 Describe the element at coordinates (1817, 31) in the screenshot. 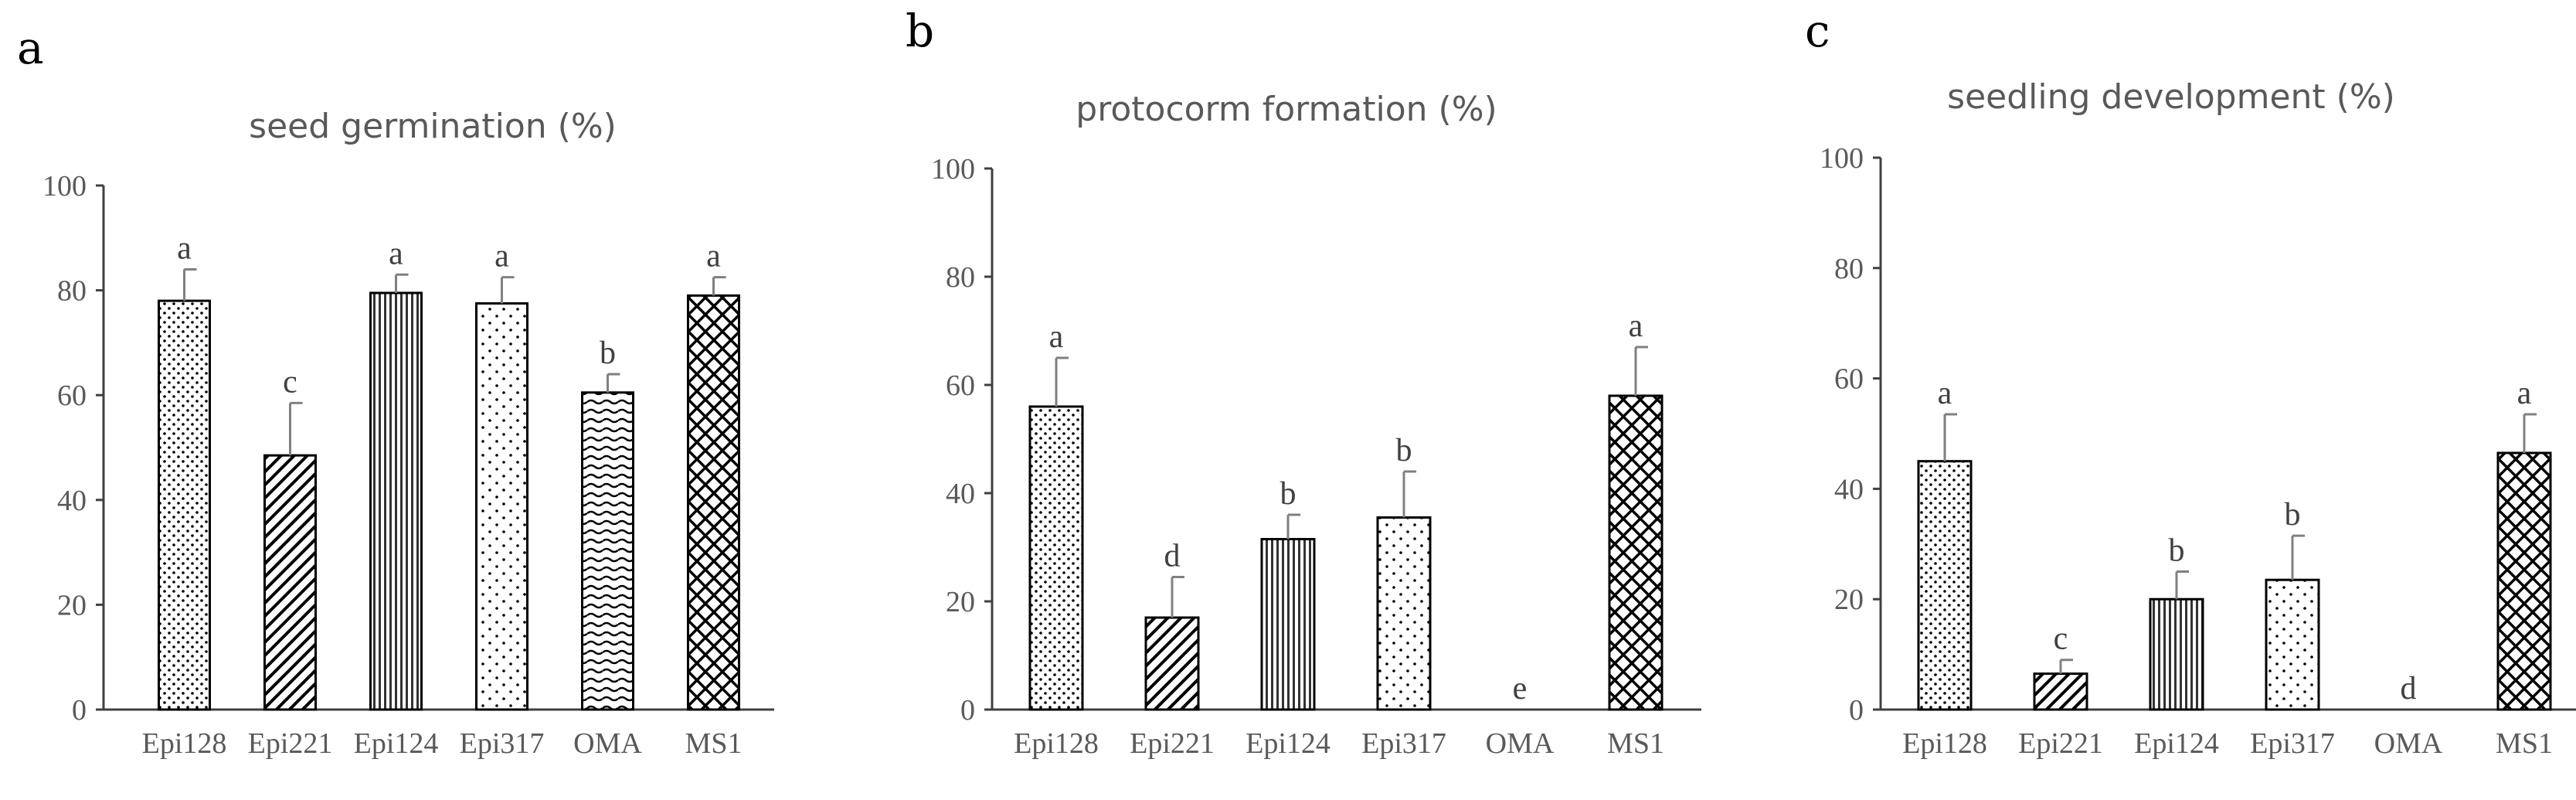

I see `panel-letter: c` at that location.